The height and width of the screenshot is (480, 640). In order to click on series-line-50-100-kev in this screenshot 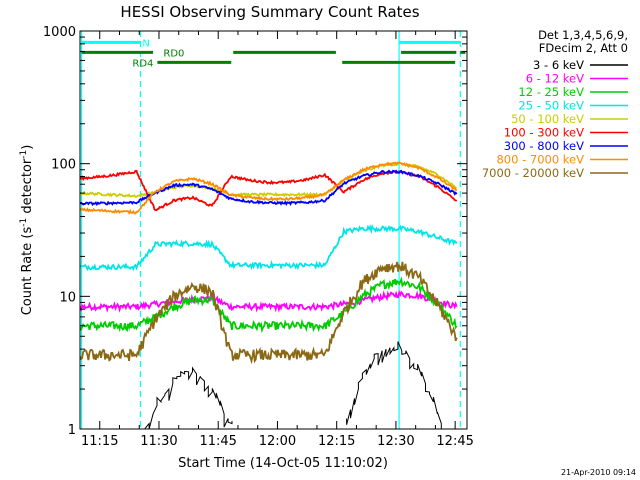, I will do `click(268, 179)`.